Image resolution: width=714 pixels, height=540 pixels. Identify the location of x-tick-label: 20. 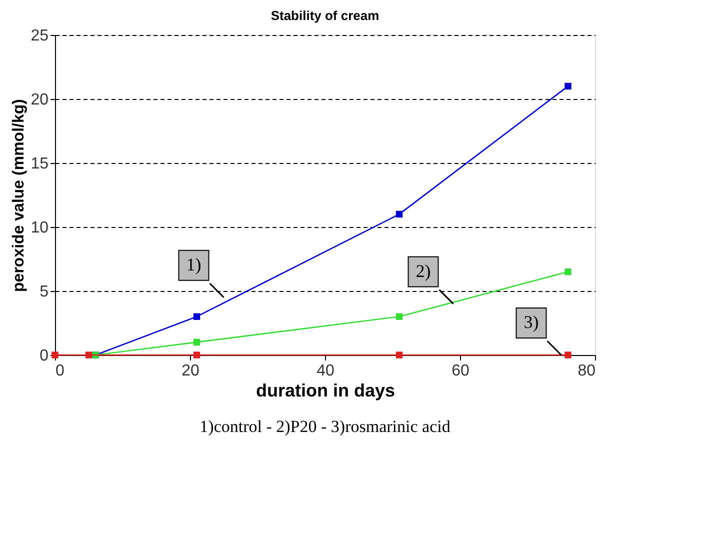
(191, 371).